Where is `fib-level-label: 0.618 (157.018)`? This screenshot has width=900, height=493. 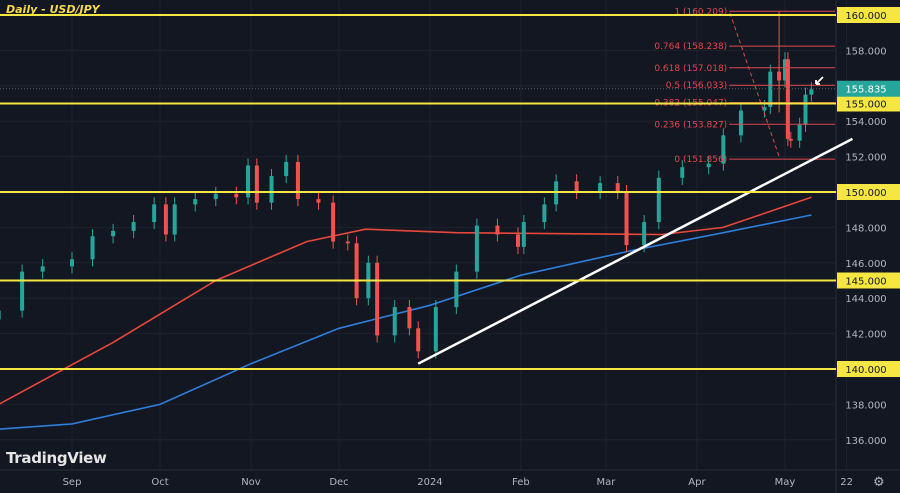 fib-level-label: 0.618 (157.018) is located at coordinates (690, 69).